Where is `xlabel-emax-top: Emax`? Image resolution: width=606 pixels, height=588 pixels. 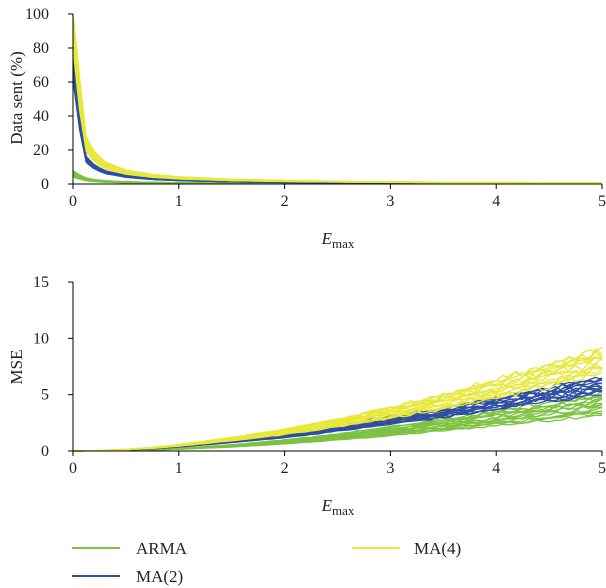
xlabel-emax-top: Emax is located at coordinates (338, 240).